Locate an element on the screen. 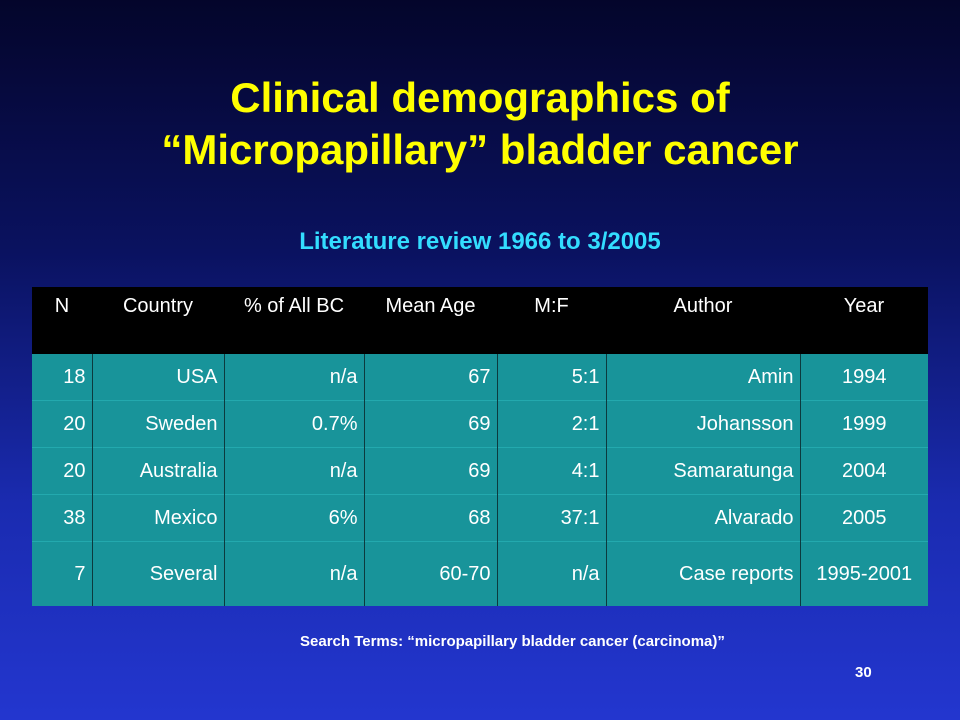 The height and width of the screenshot is (720, 960). cell-year: 1999 is located at coordinates (864, 424).